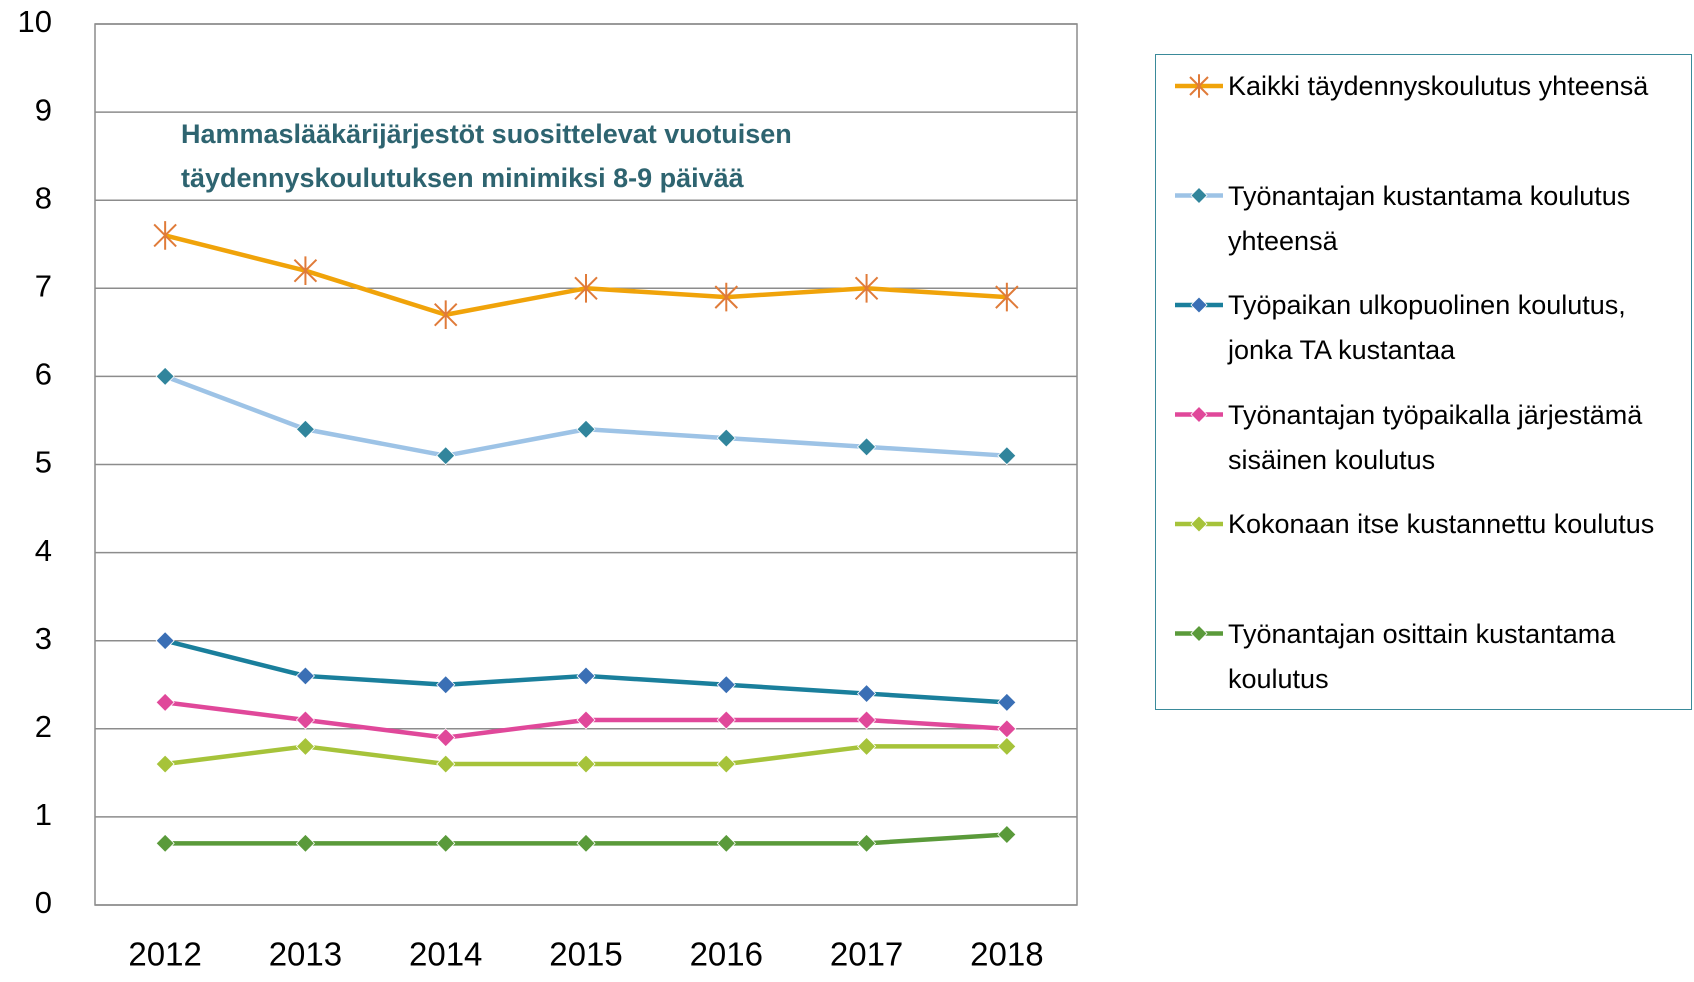 This screenshot has height=982, width=1694. What do you see at coordinates (43, 814) in the screenshot?
I see `y-tick-label: 1` at bounding box center [43, 814].